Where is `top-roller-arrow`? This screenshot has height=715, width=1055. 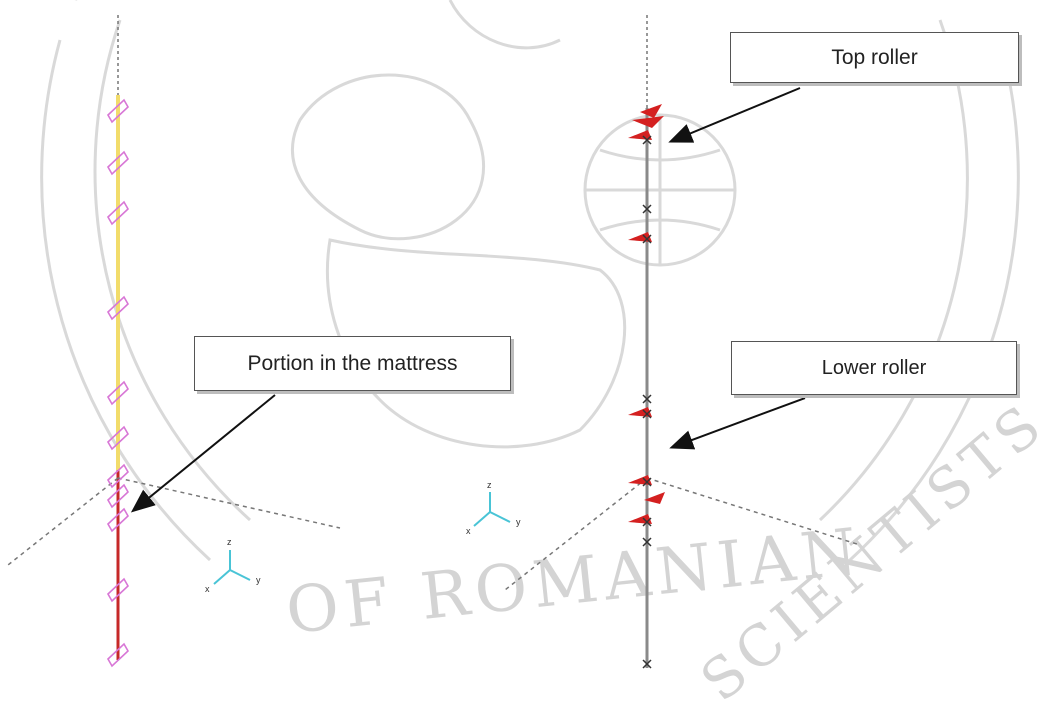 top-roller-arrow is located at coordinates (734, 115).